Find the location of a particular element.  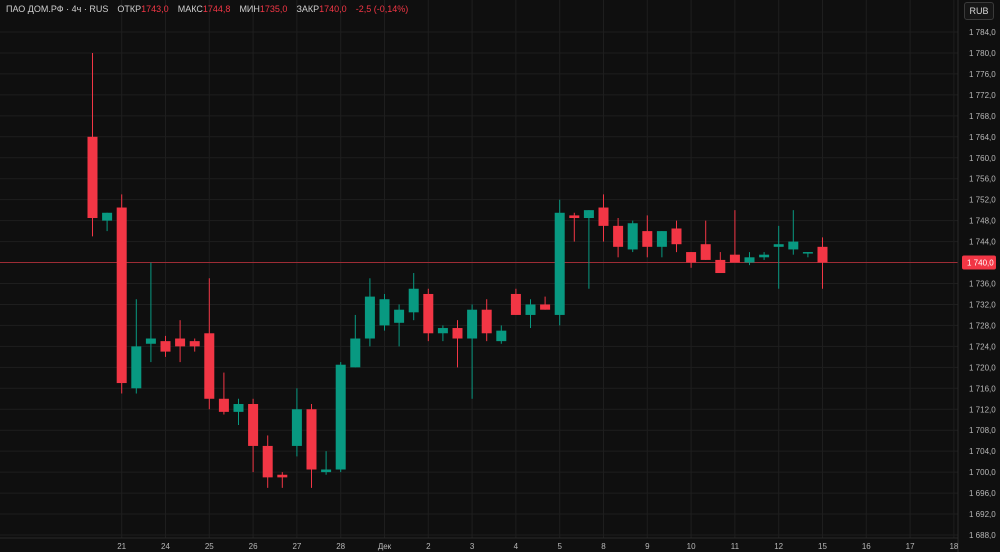

price-tick-label: 1 732,0 is located at coordinates (982, 304).